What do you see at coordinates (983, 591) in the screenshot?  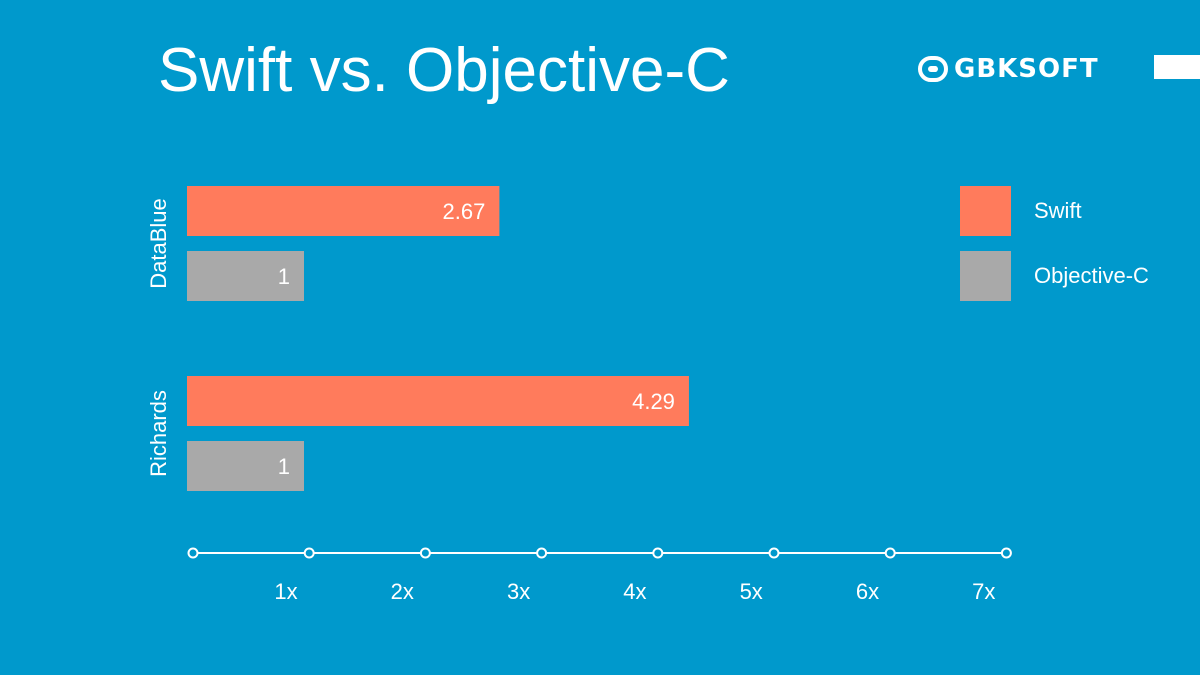 I see `x-tick-label: 7x` at bounding box center [983, 591].